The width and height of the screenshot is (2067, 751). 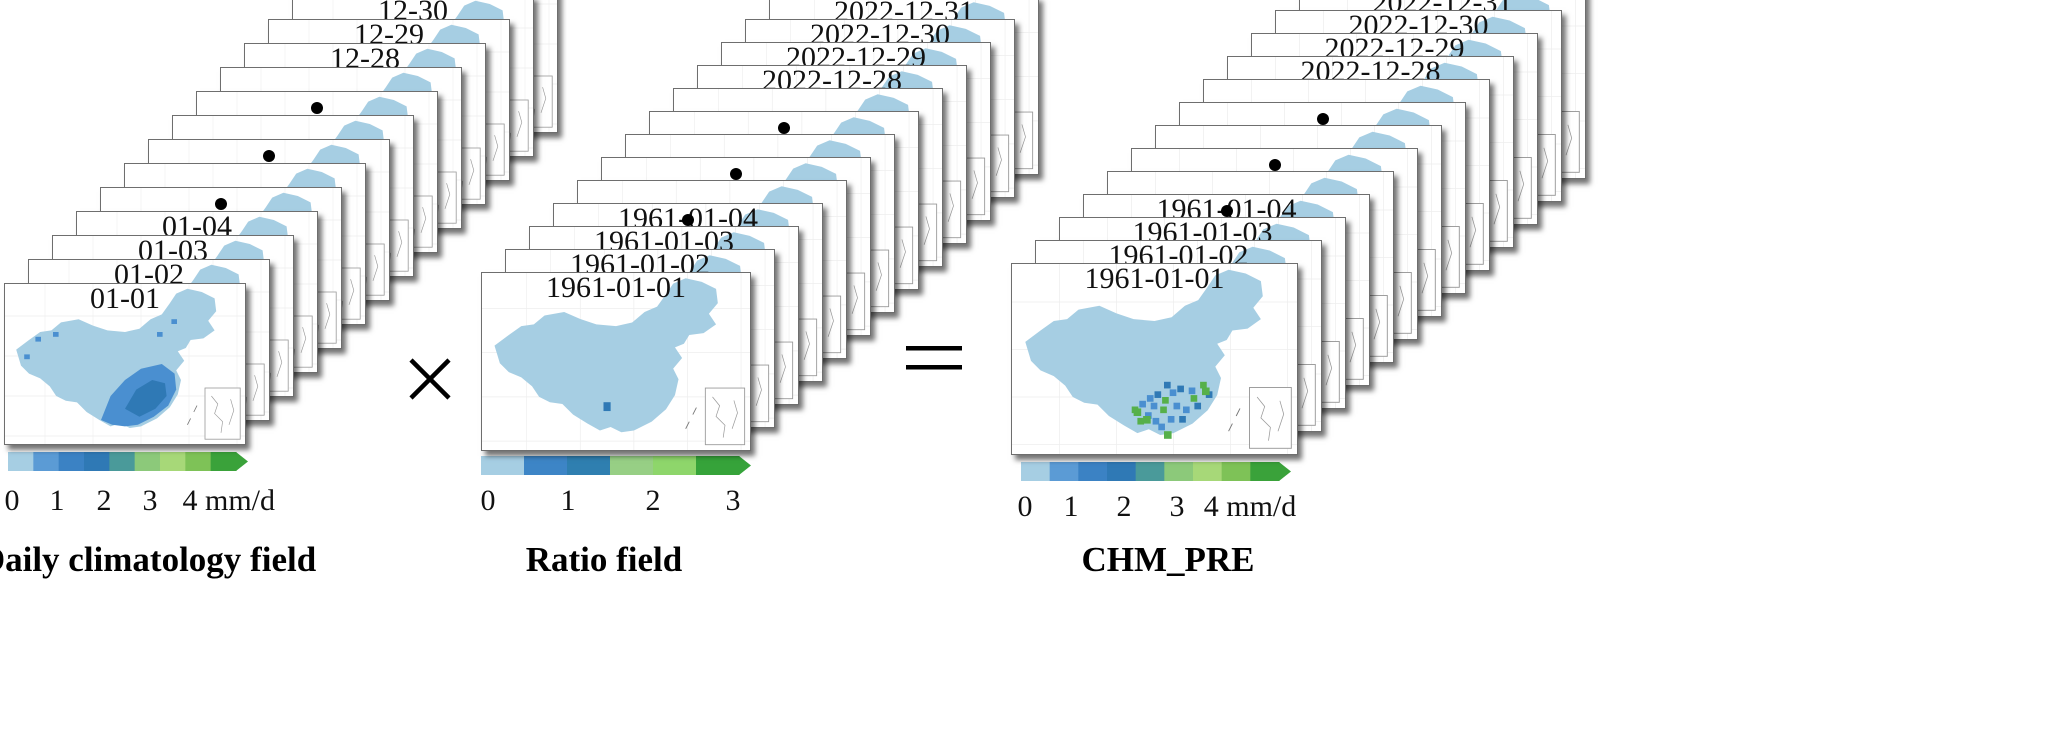 What do you see at coordinates (1168, 559) in the screenshot?
I see `panel-caption: CHM_PRE` at bounding box center [1168, 559].